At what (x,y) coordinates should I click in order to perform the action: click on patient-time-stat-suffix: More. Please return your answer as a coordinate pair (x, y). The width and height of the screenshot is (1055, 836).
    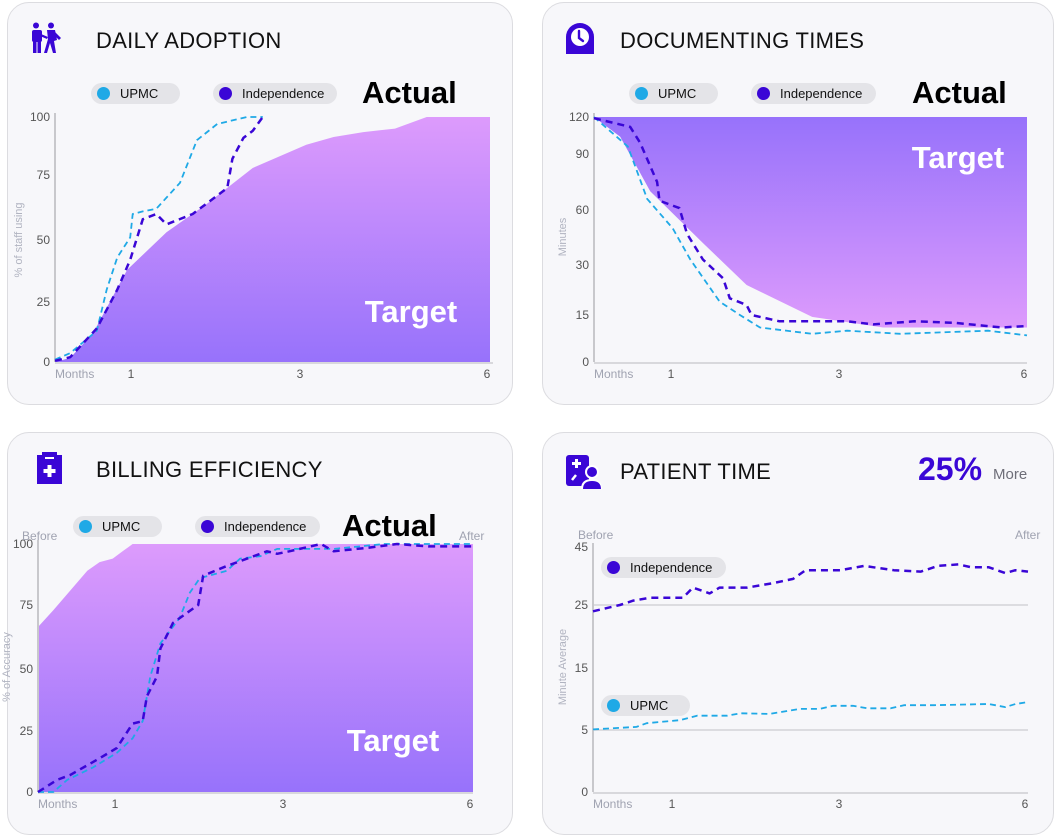
    Looking at the image, I should click on (1010, 474).